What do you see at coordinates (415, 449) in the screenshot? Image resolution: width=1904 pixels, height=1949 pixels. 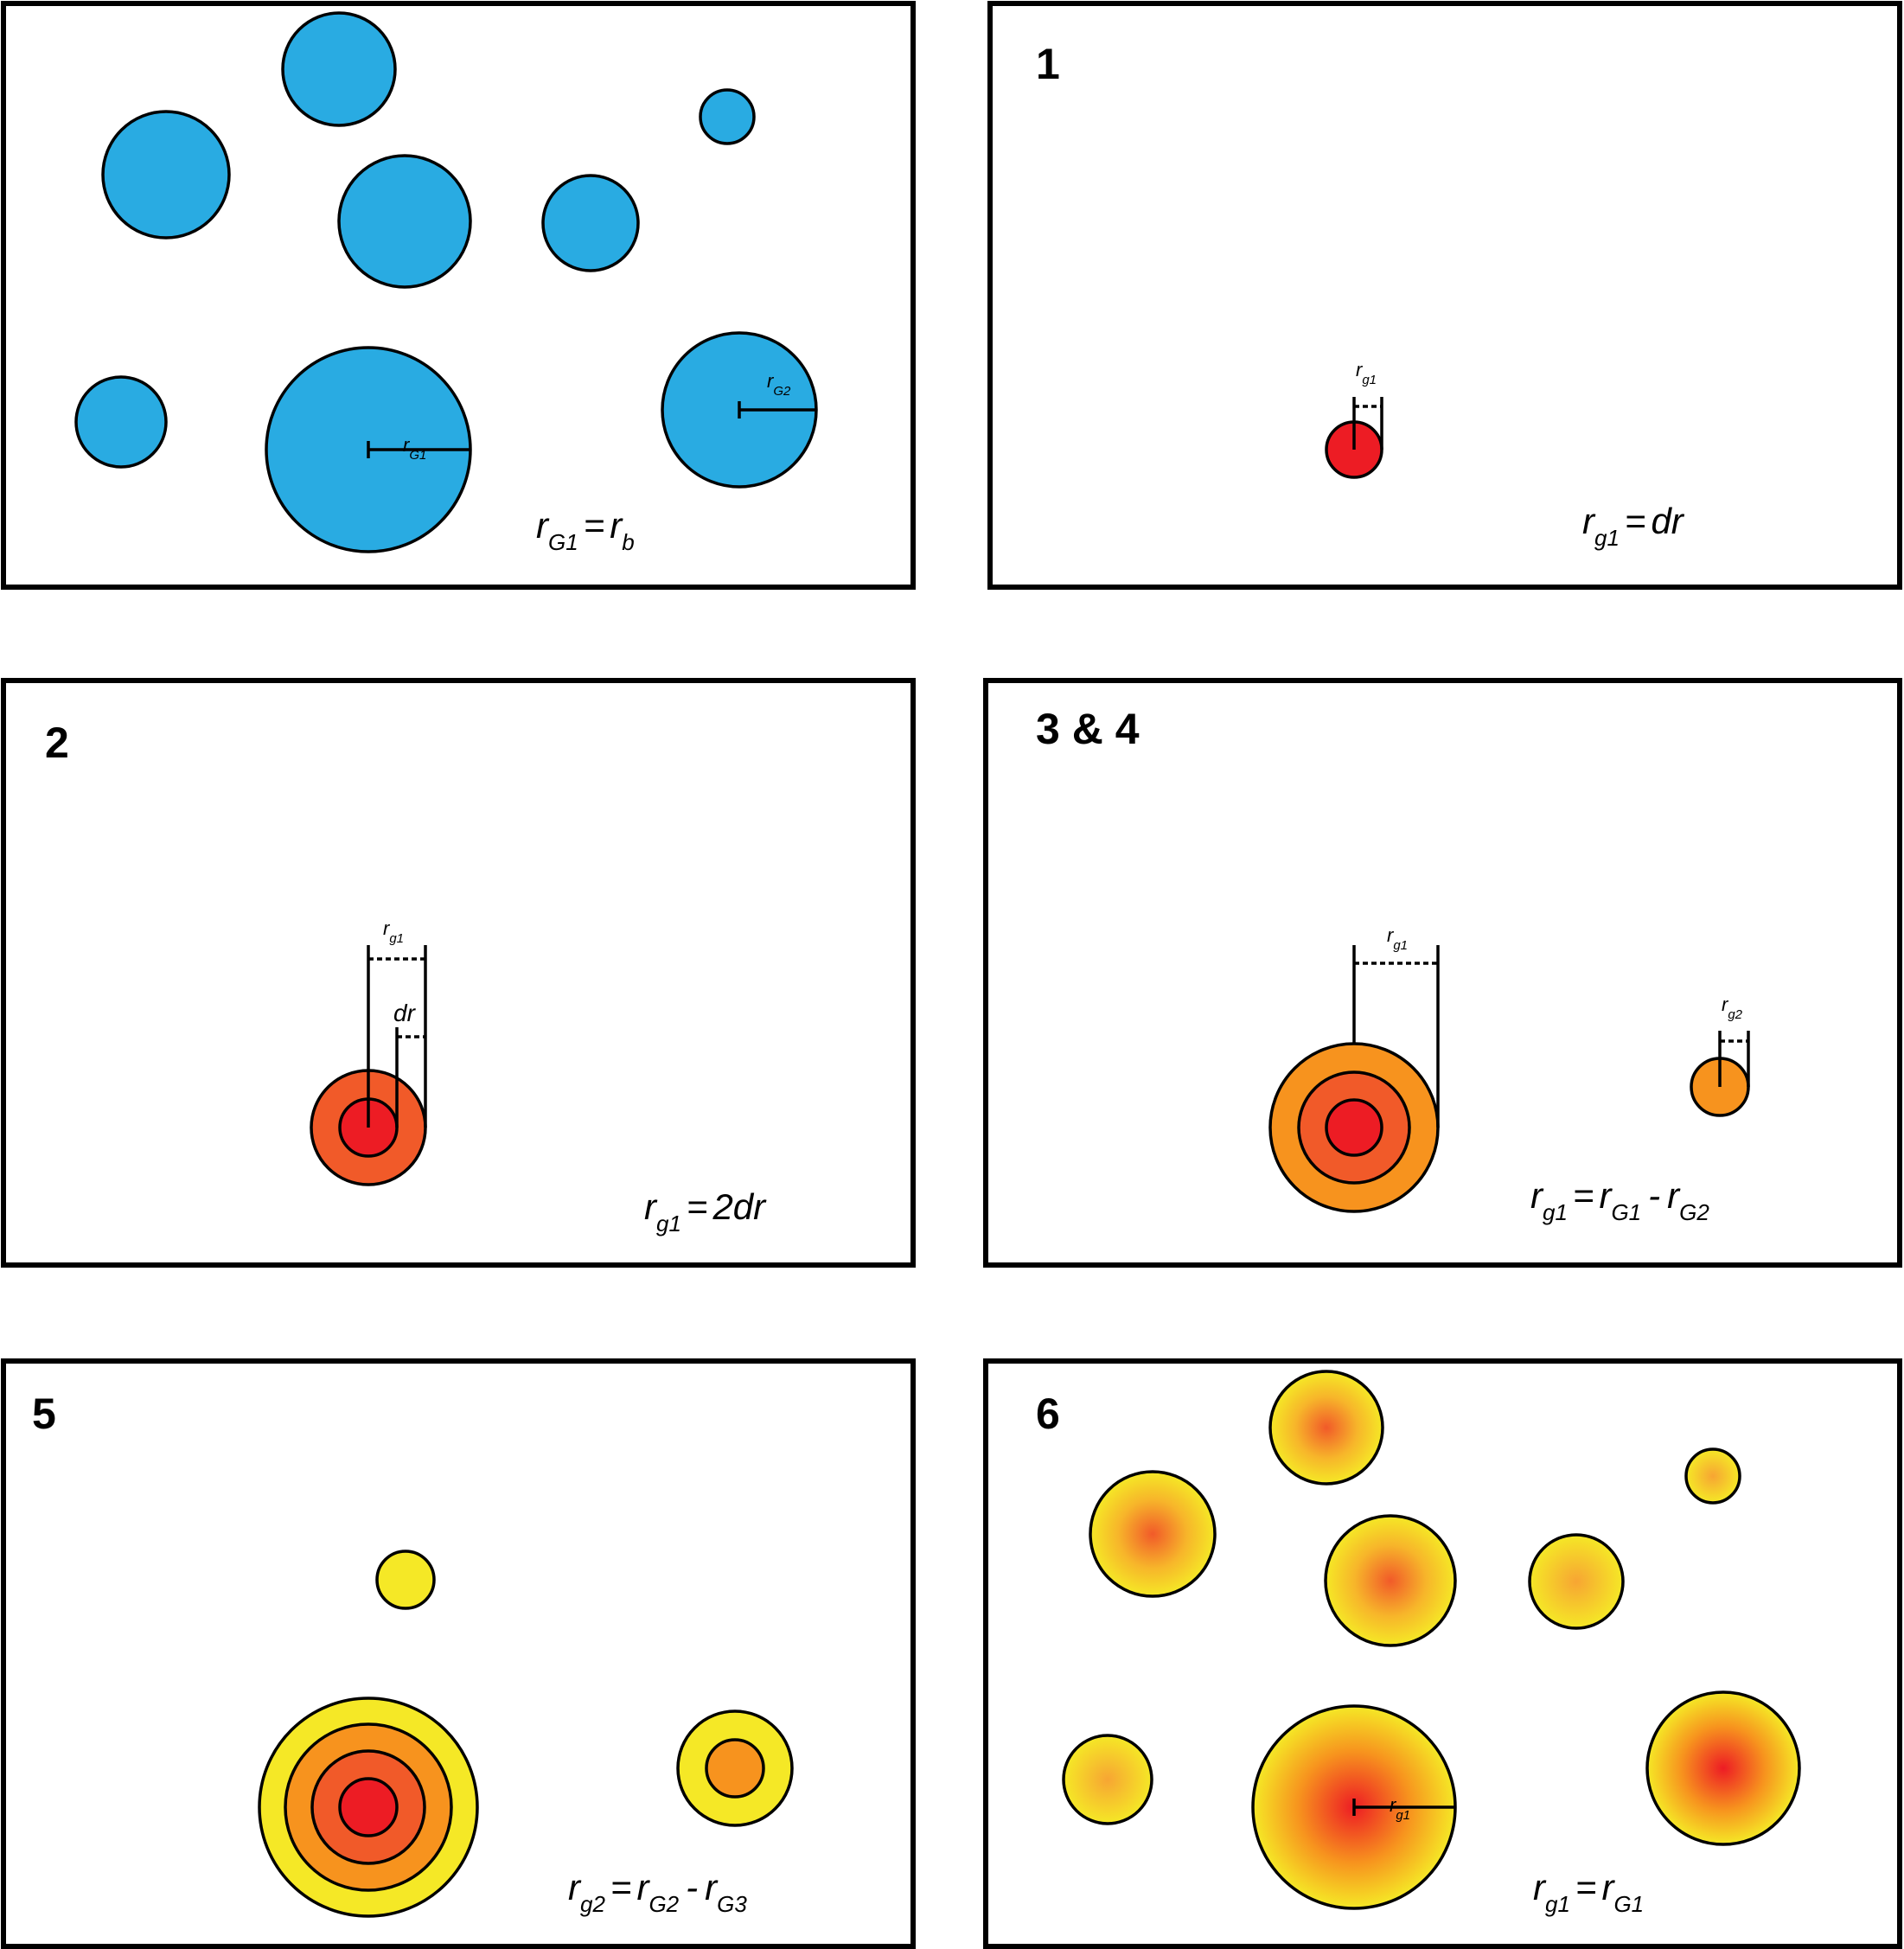 I see `label-r-G1: rG1` at bounding box center [415, 449].